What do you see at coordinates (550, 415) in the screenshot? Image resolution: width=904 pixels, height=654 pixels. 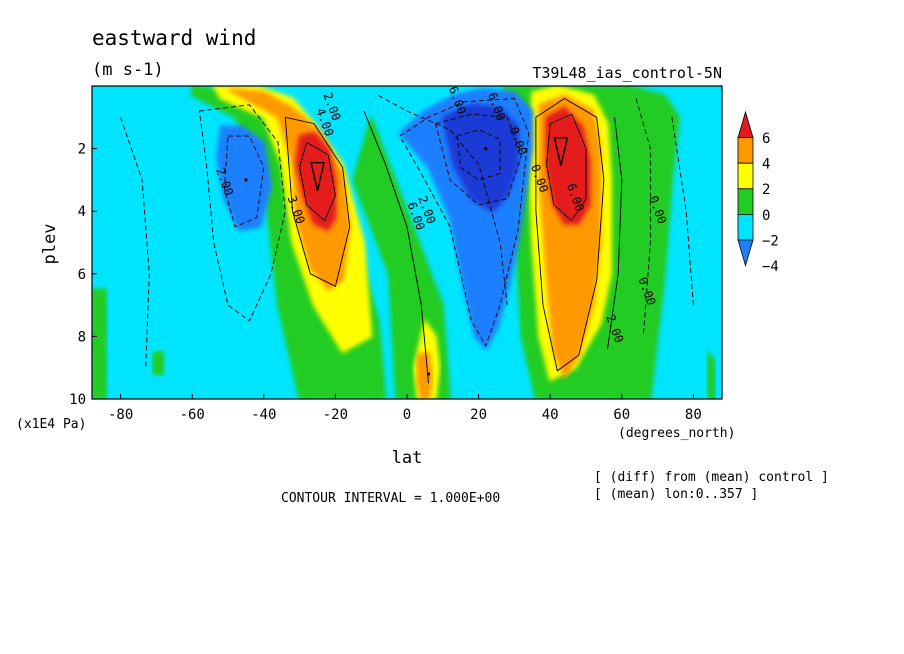 I see `x-tick-label-6: 40` at bounding box center [550, 415].